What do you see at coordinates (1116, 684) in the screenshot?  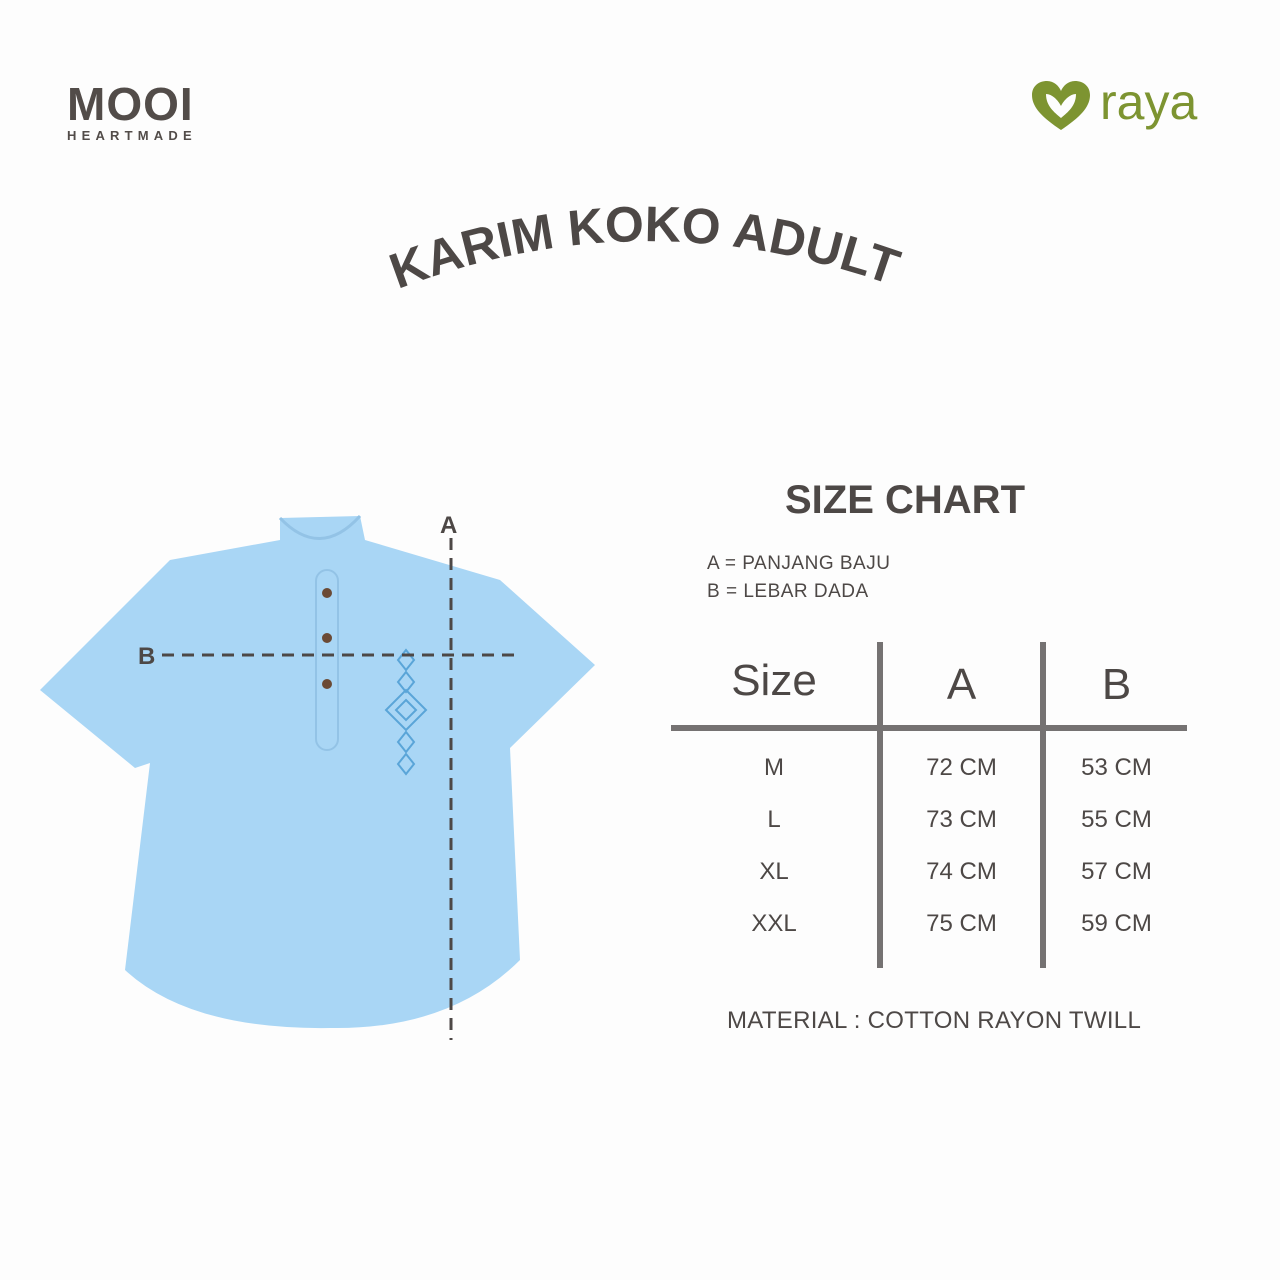 I see `header-b: B` at bounding box center [1116, 684].